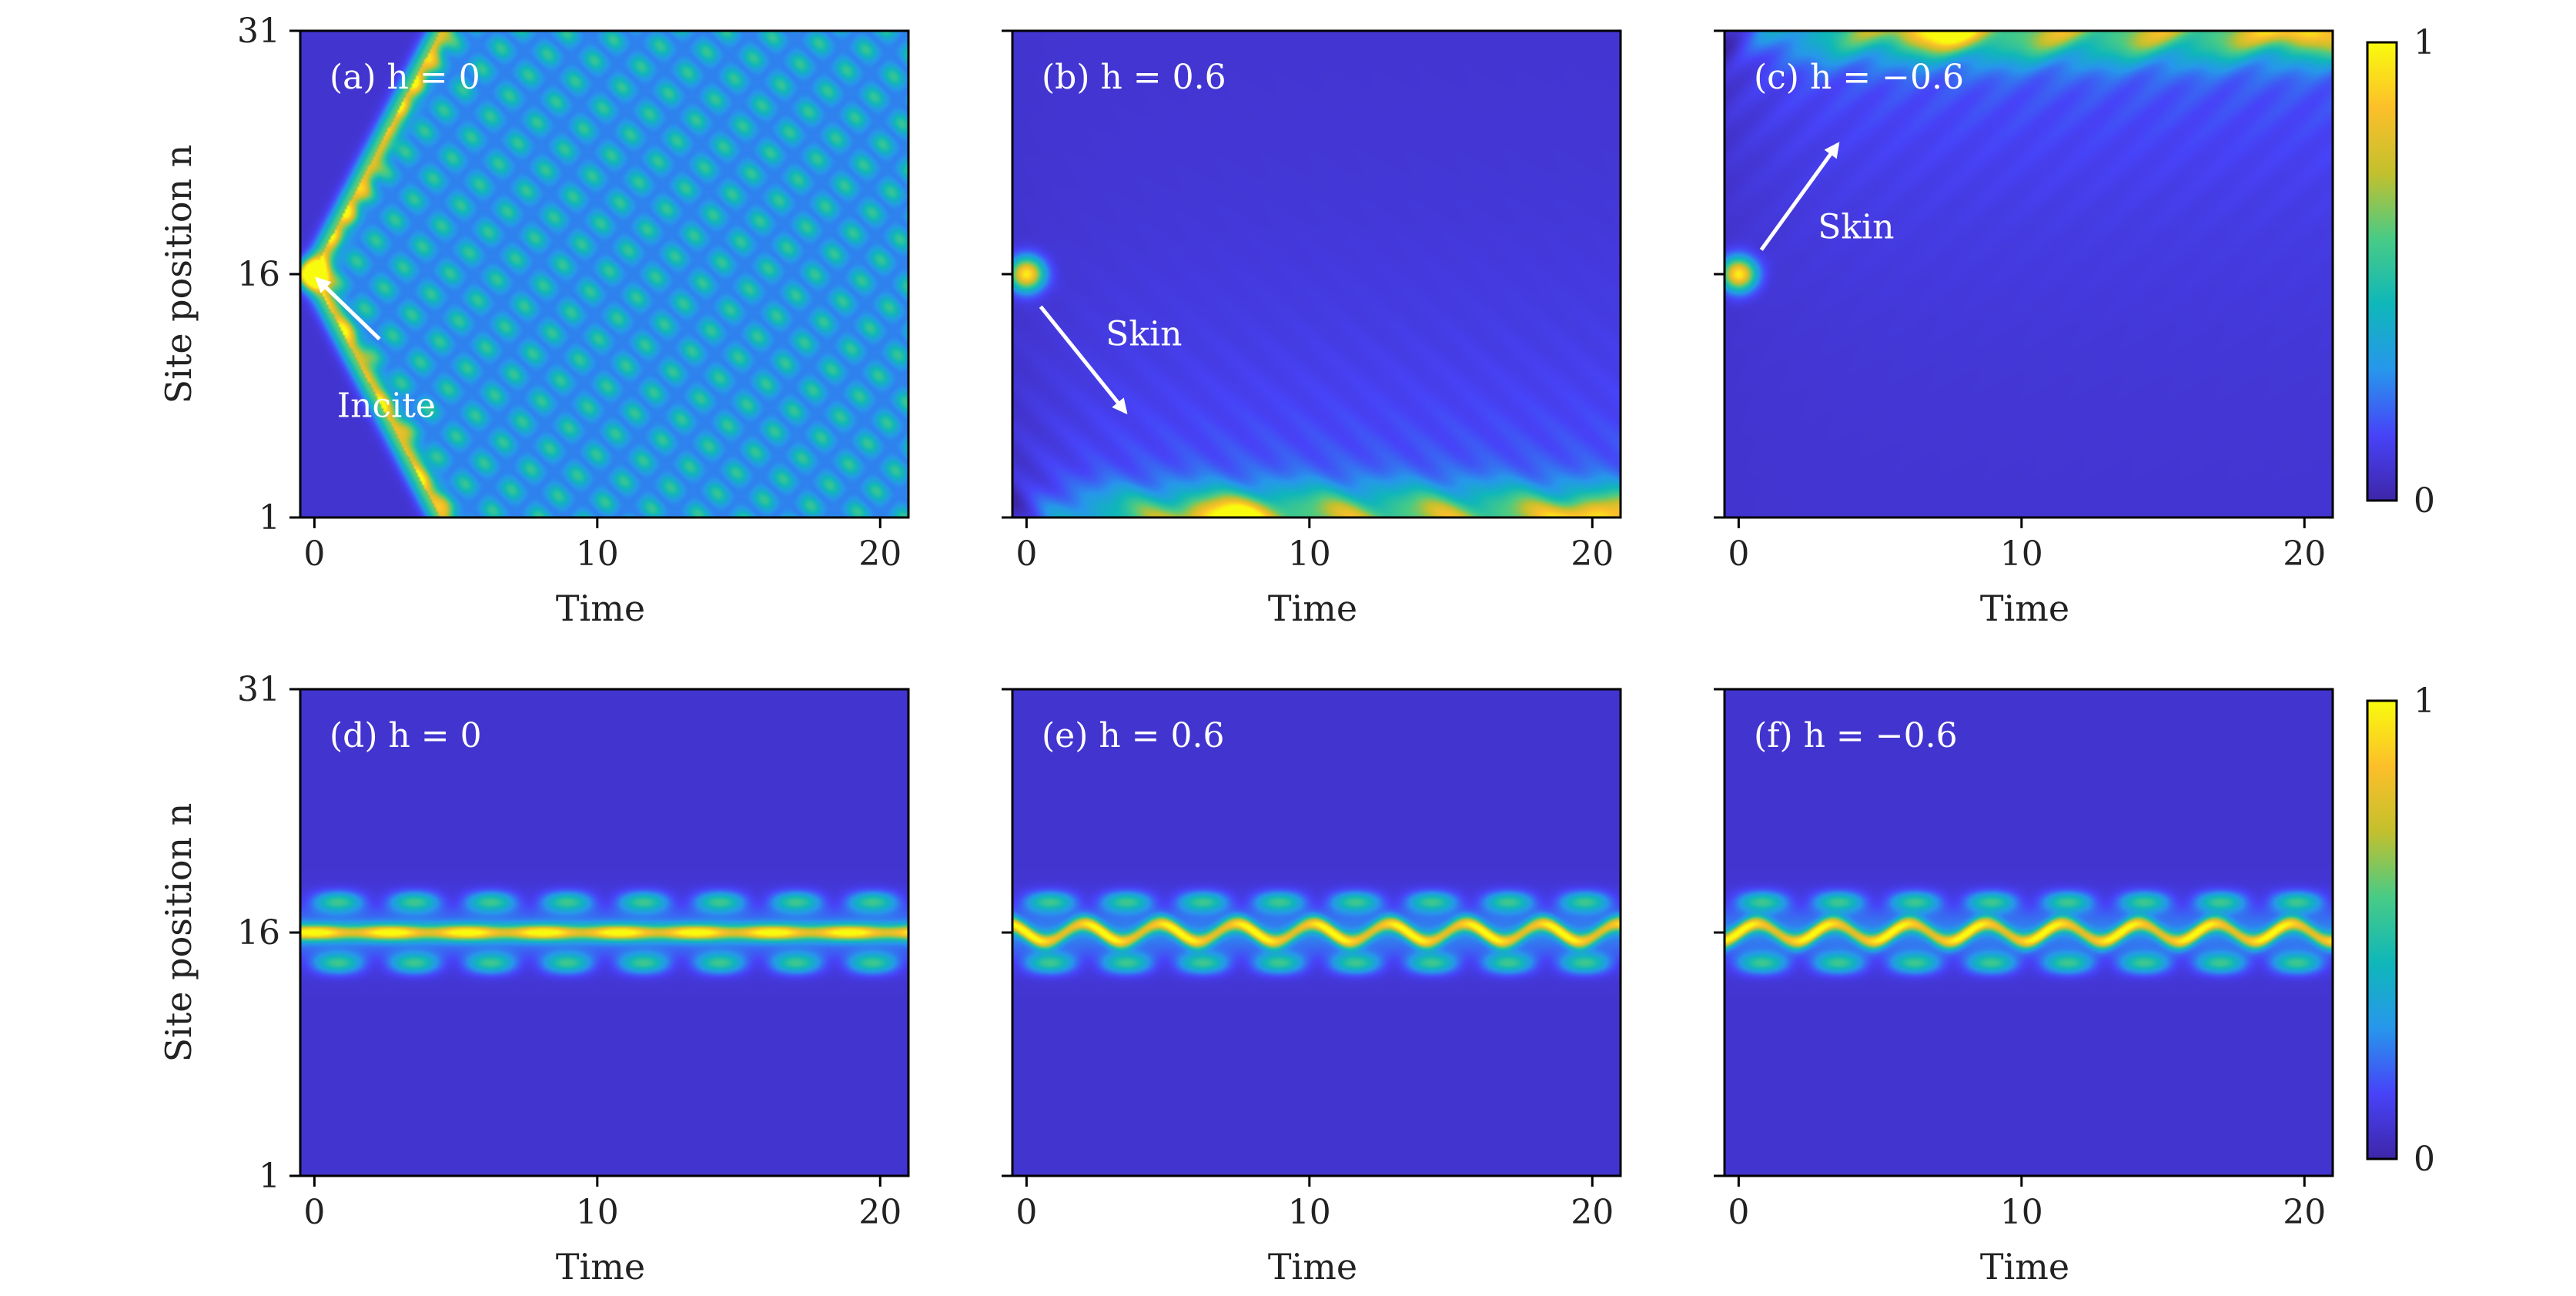 The height and width of the screenshot is (1296, 2576). I want to click on heatmap-panel: 0 10 20 Time (c) h = −0.6 Skin, so click(2024, 329).